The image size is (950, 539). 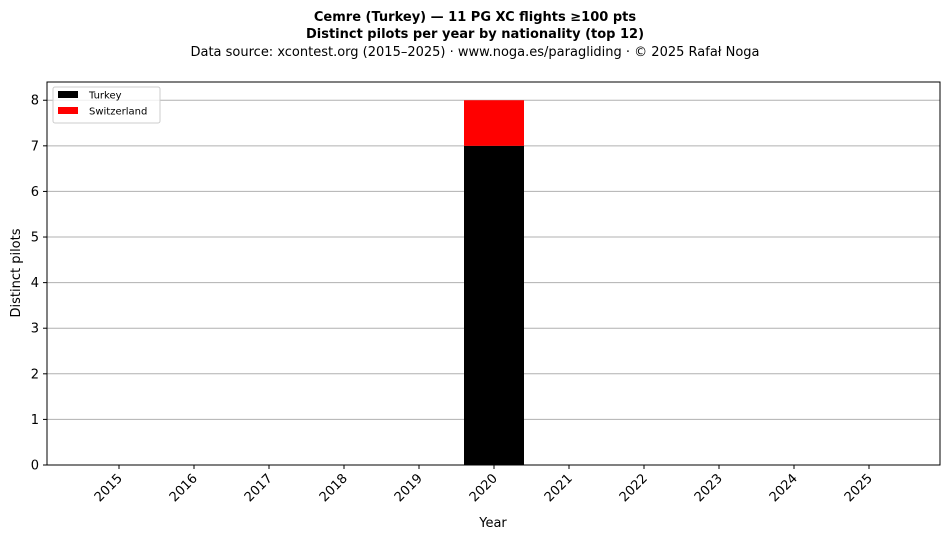 I want to click on bar-switzerland-2020, so click(x=494, y=123).